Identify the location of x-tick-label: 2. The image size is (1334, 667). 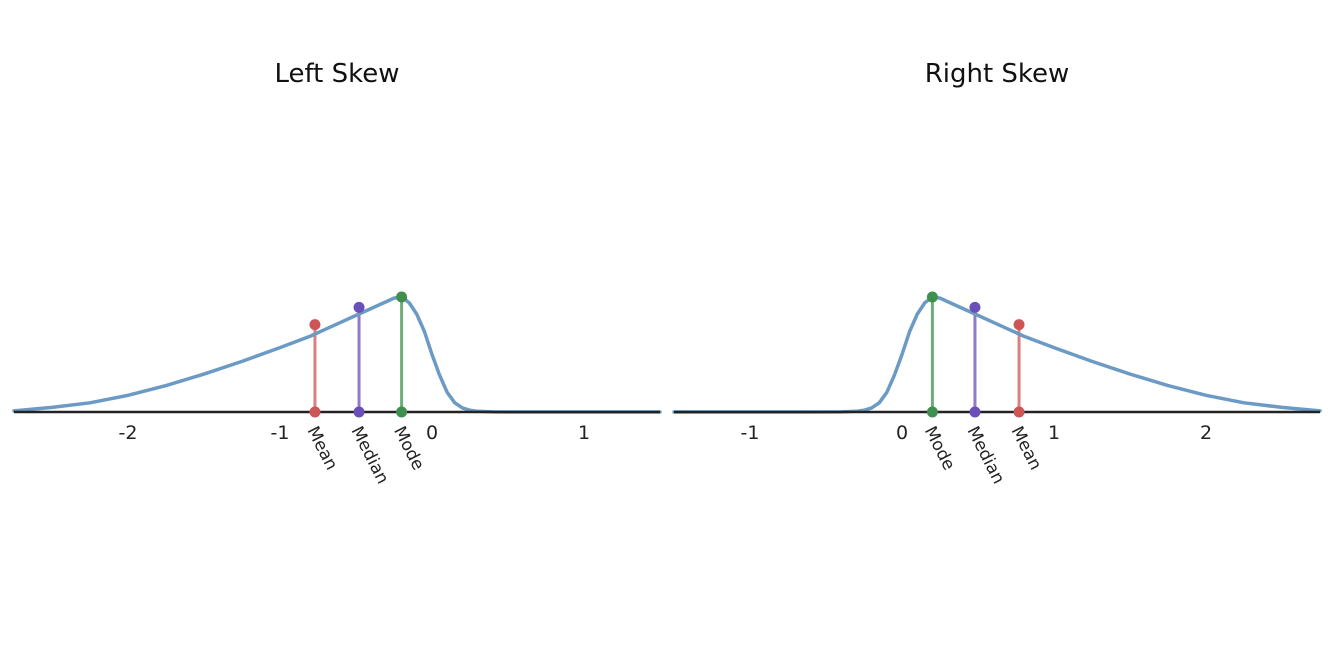
(1206, 433).